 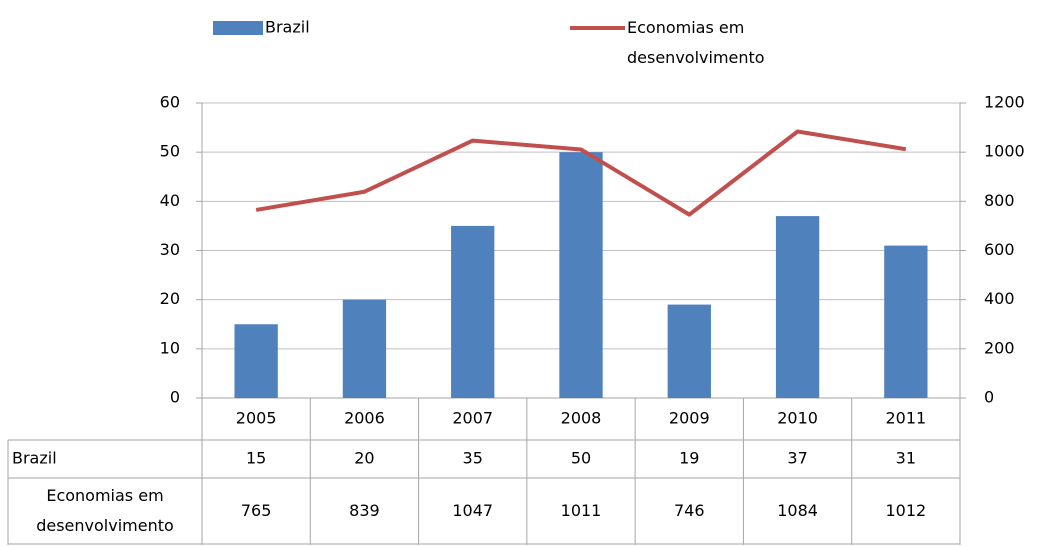 What do you see at coordinates (689, 458) in the screenshot?
I see `table-cell: 19` at bounding box center [689, 458].